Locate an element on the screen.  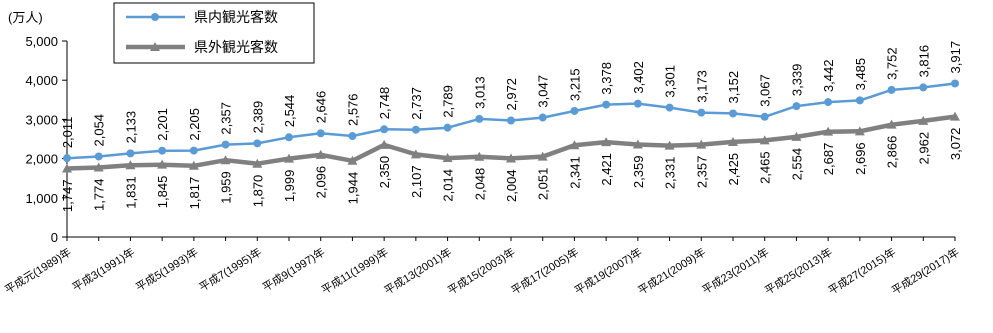
series-1-data-label: 2,789 is located at coordinates (448, 101).